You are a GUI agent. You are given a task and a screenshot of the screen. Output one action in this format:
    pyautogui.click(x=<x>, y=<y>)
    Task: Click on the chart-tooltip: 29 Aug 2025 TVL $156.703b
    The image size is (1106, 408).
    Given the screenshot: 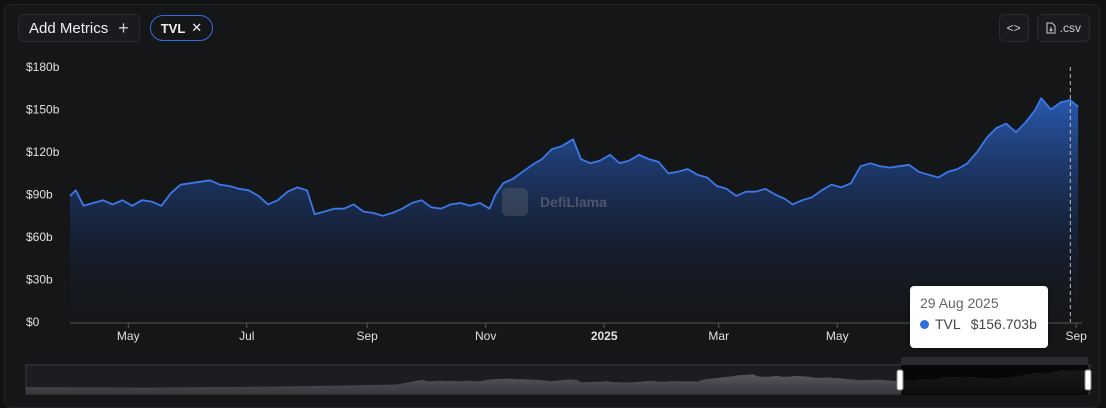 What is the action you would take?
    pyautogui.click(x=979, y=317)
    